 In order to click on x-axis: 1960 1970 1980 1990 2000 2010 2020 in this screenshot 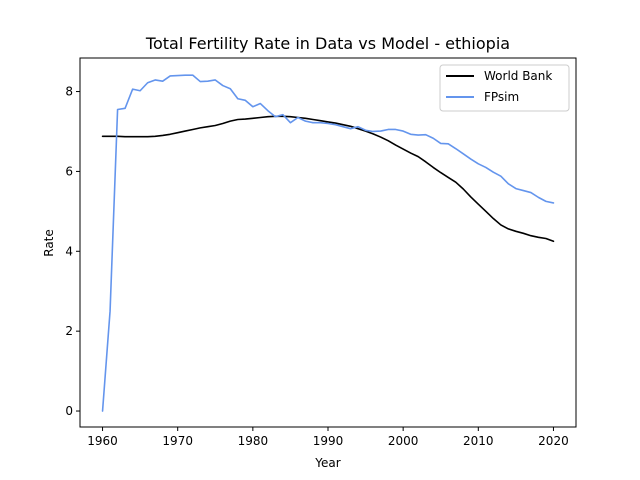, I will do `click(328, 437)`.